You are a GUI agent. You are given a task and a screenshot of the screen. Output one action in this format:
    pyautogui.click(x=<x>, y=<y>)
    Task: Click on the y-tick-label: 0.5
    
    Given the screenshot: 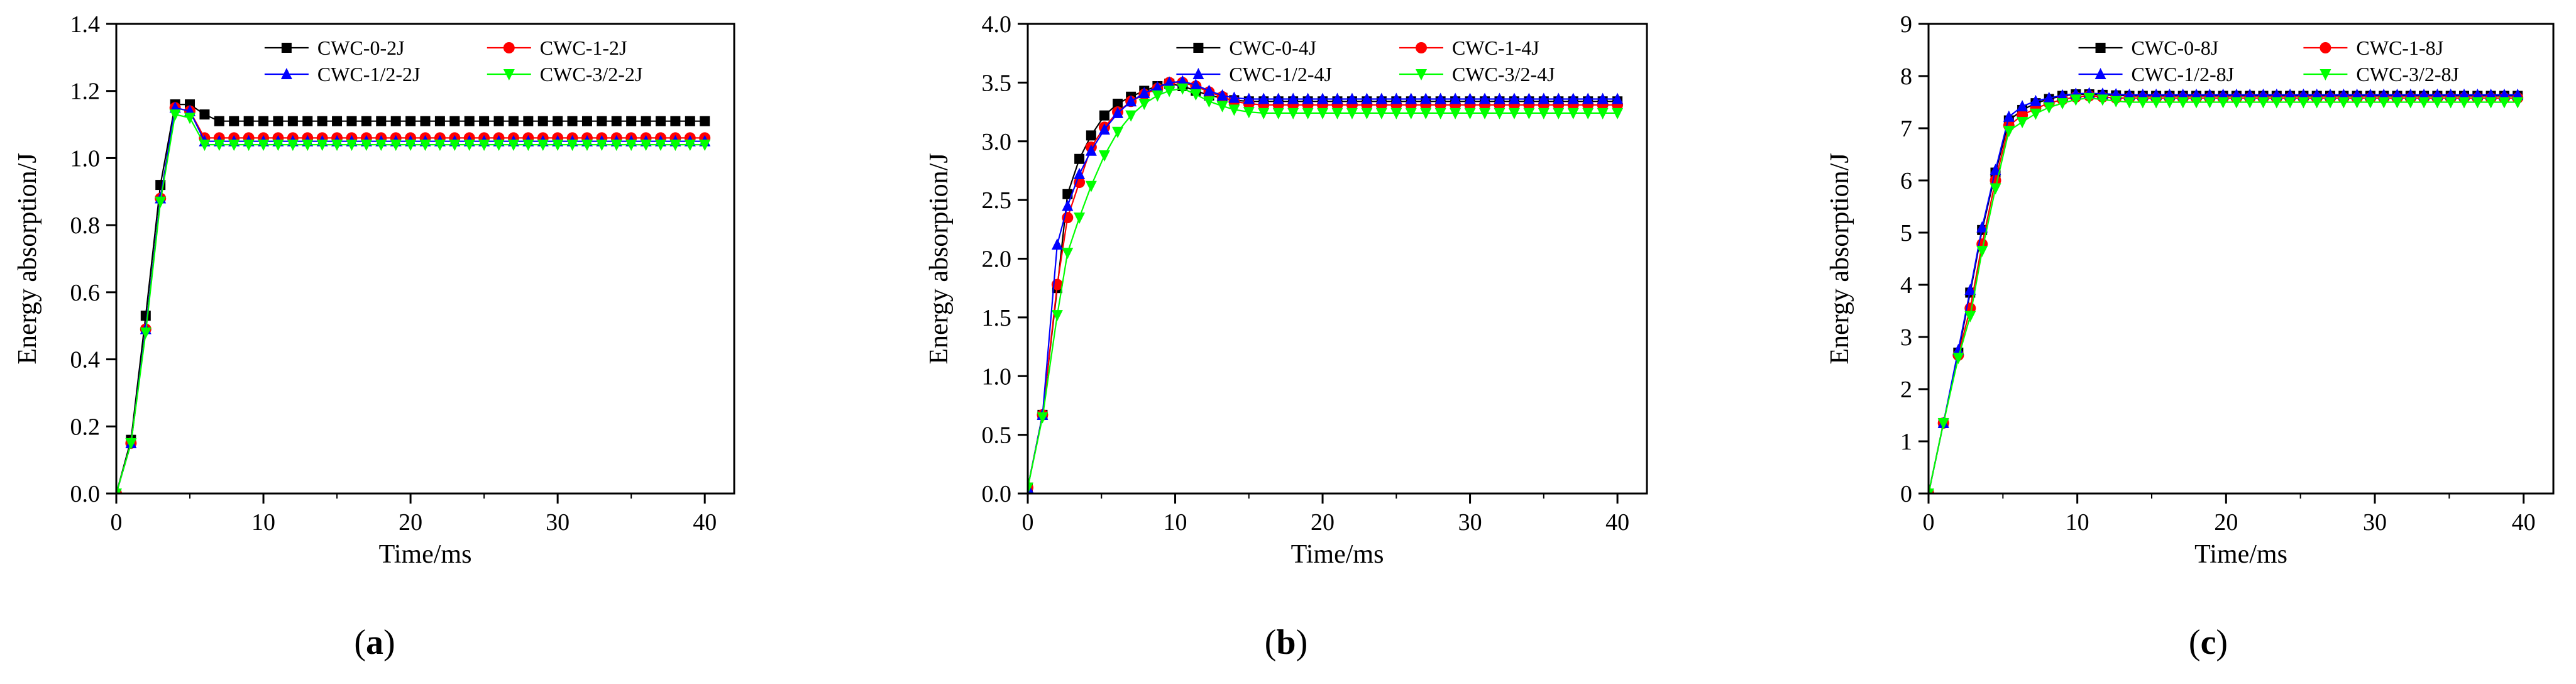 What is the action you would take?
    pyautogui.click(x=997, y=435)
    